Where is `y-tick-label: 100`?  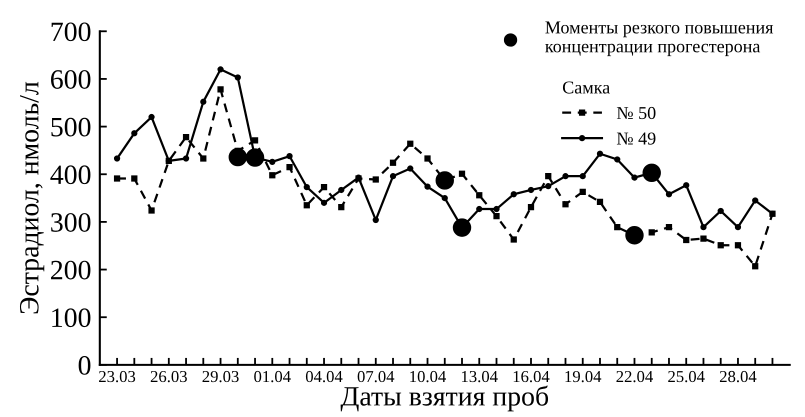
y-tick-label: 100 is located at coordinates (71, 318).